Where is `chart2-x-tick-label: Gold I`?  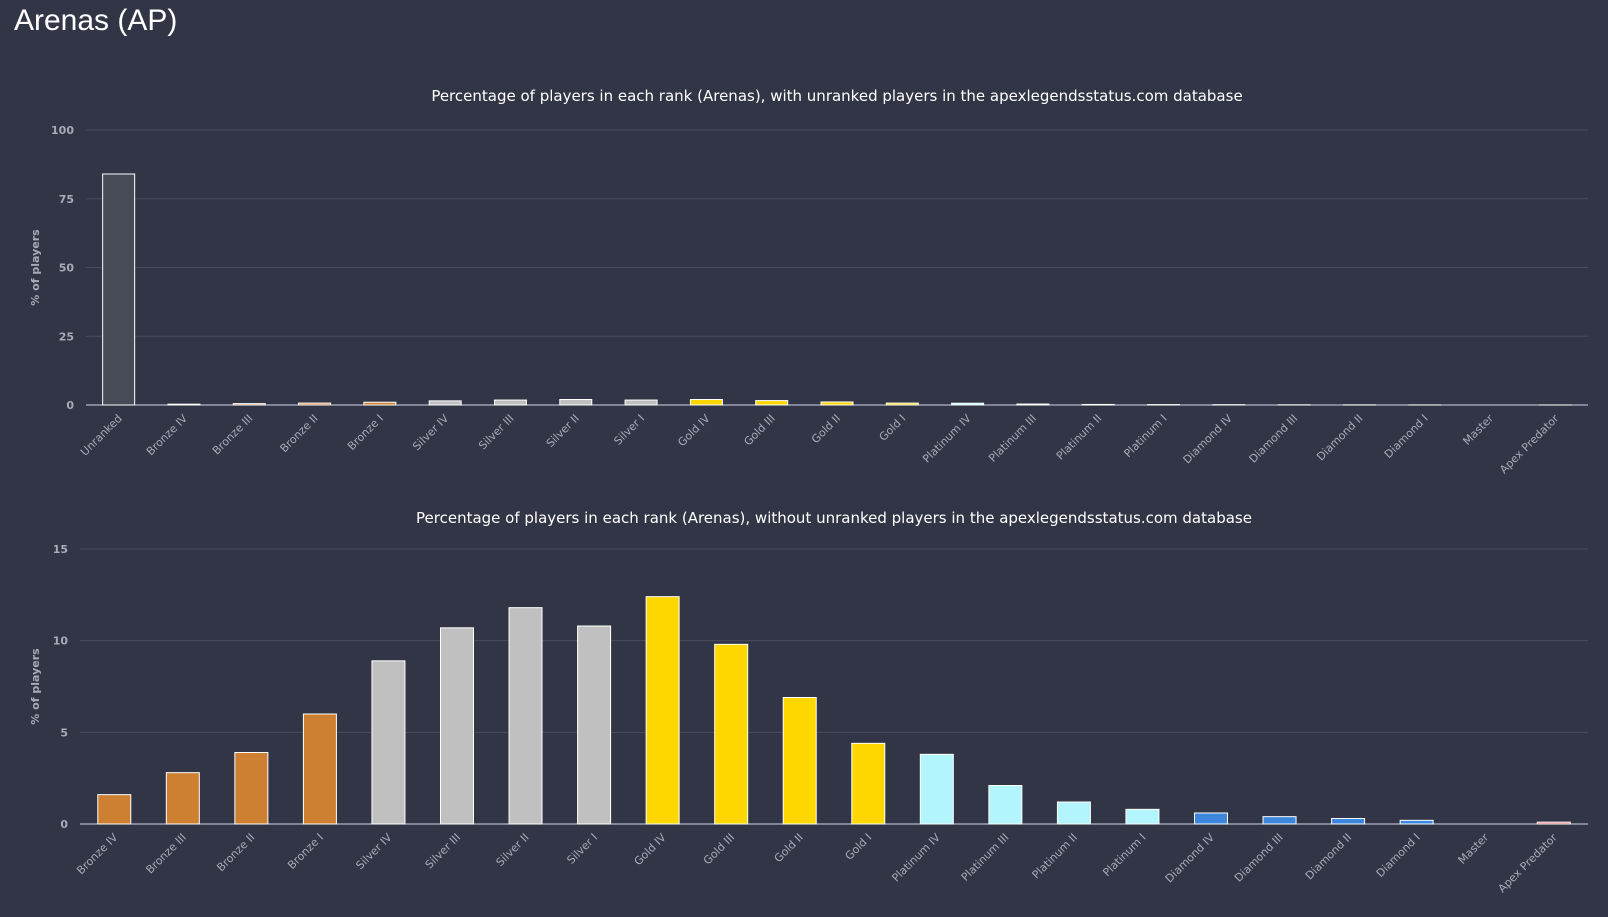 chart2-x-tick-label: Gold I is located at coordinates (859, 847).